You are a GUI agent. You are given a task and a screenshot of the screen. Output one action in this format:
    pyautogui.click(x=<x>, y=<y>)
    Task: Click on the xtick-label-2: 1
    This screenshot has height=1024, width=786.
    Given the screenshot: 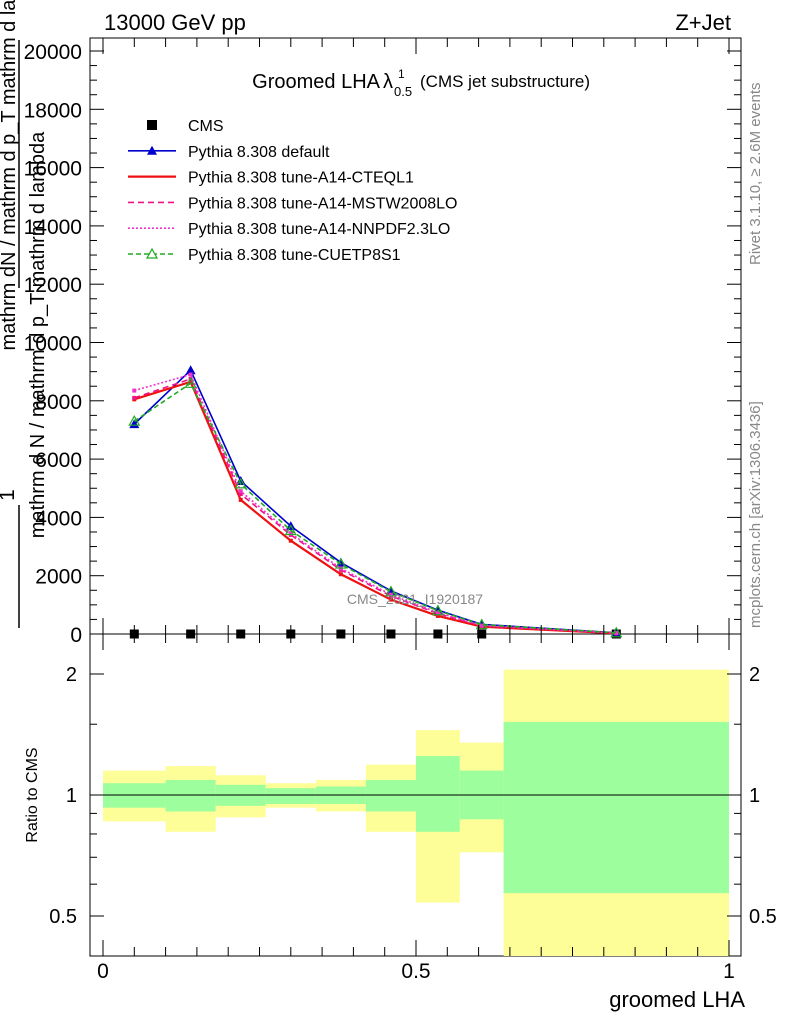 What is the action you would take?
    pyautogui.click(x=729, y=971)
    